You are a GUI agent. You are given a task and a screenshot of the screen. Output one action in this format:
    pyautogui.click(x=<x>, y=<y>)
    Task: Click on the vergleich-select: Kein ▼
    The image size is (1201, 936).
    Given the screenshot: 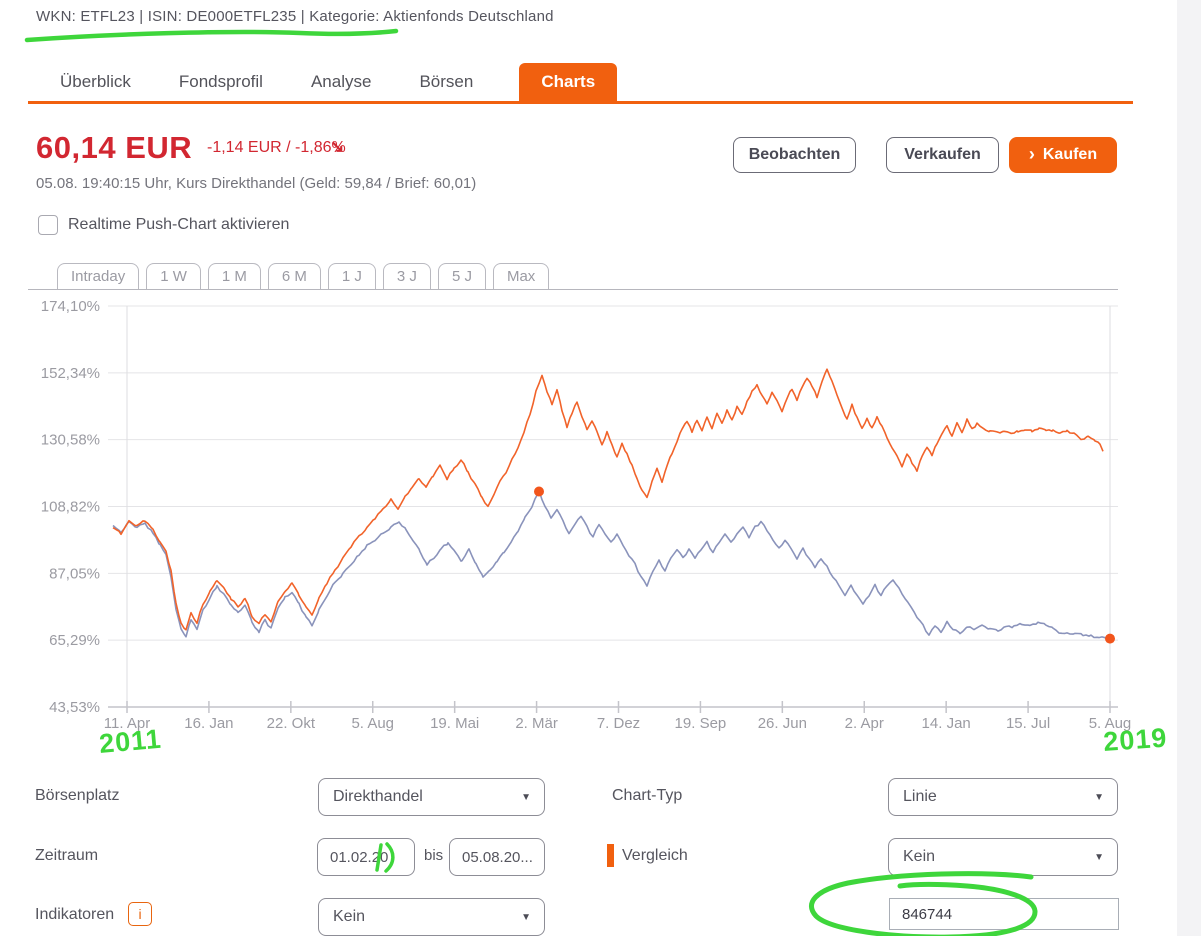 What is the action you would take?
    pyautogui.click(x=1003, y=857)
    